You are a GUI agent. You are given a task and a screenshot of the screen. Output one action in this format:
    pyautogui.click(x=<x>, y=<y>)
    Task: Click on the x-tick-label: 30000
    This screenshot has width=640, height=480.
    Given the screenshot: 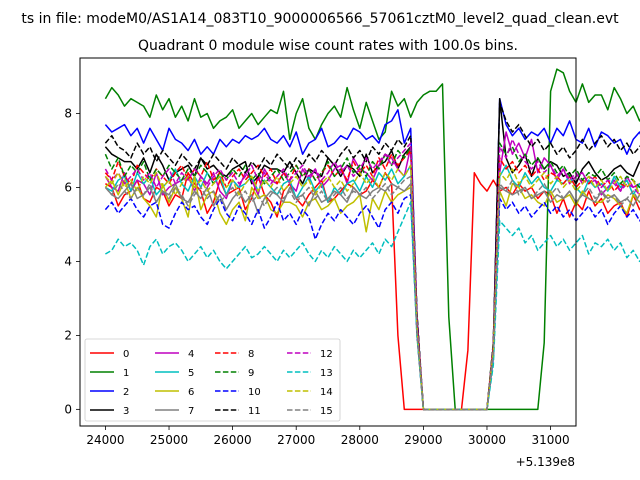 What is the action you would take?
    pyautogui.click(x=487, y=440)
    